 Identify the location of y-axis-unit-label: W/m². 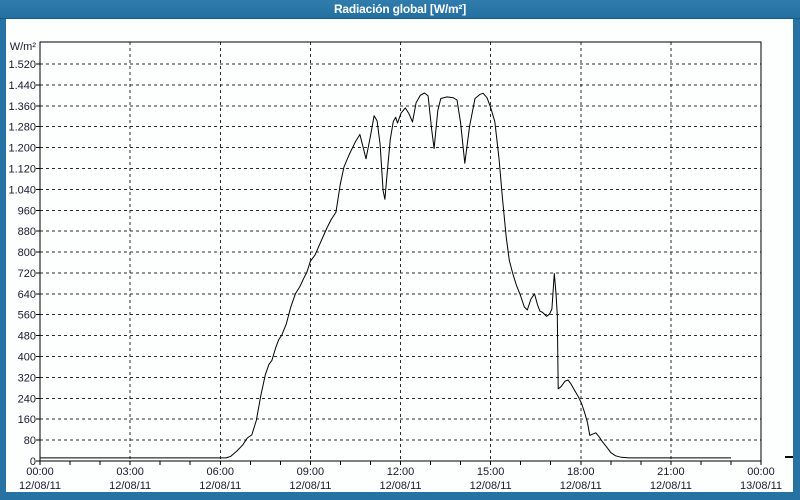
(22, 47).